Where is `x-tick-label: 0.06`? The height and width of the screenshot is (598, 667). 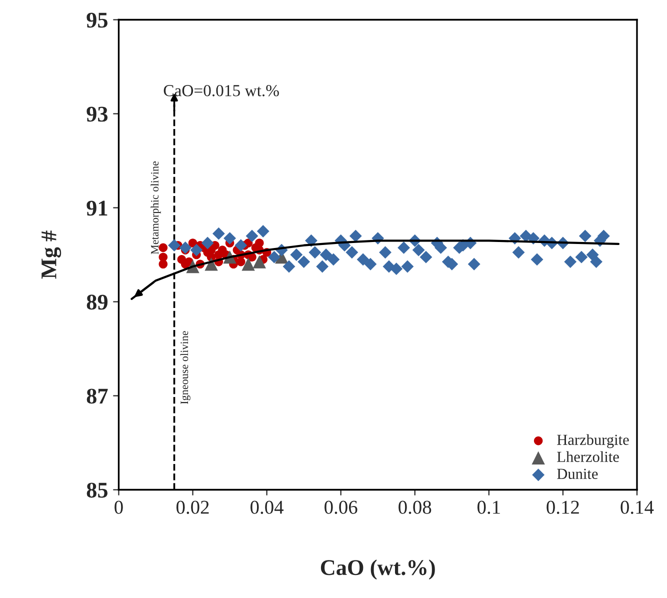 x-tick-label: 0.06 is located at coordinates (341, 507).